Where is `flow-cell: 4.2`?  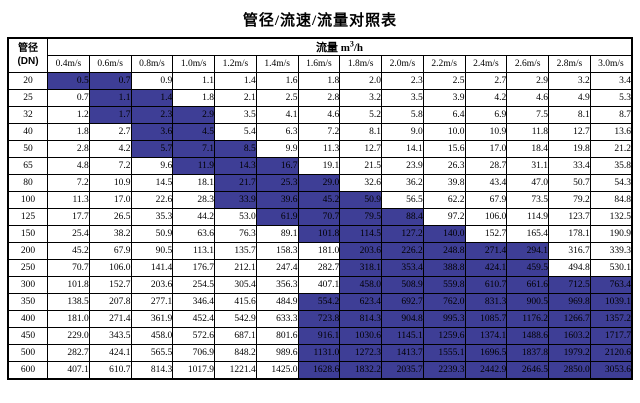
flow-cell: 4.2 is located at coordinates (486, 98).